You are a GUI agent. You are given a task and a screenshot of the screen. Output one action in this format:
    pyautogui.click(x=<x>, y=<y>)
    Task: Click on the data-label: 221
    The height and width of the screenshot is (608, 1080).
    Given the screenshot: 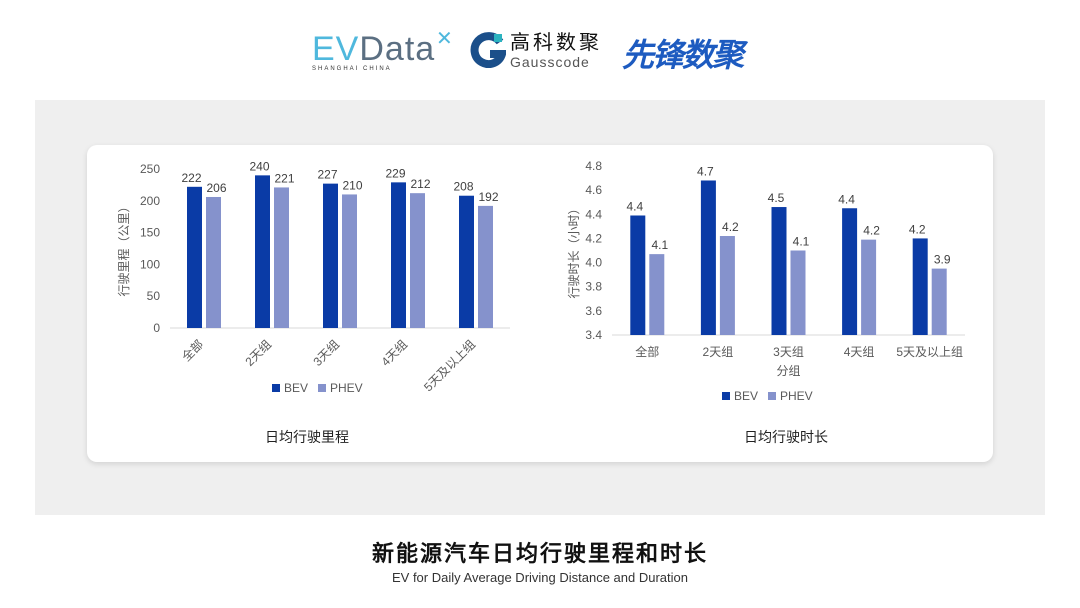 What is the action you would take?
    pyautogui.click(x=284, y=178)
    